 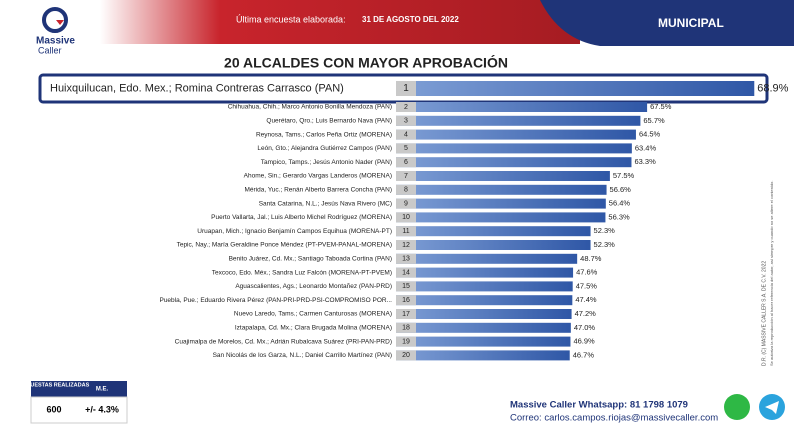 I want to click on value-label: 46.9%, so click(x=584, y=341).